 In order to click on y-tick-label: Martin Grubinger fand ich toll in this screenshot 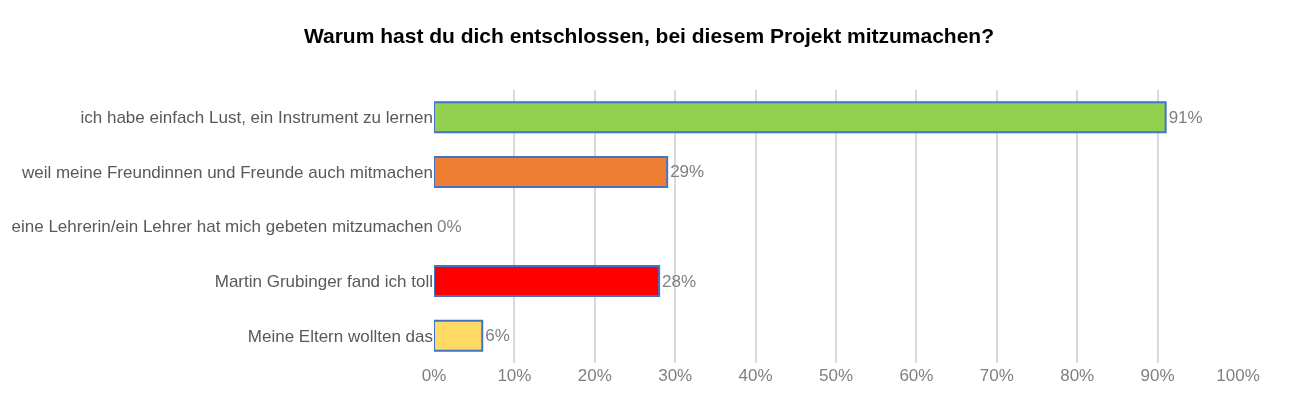, I will do `click(323, 282)`.